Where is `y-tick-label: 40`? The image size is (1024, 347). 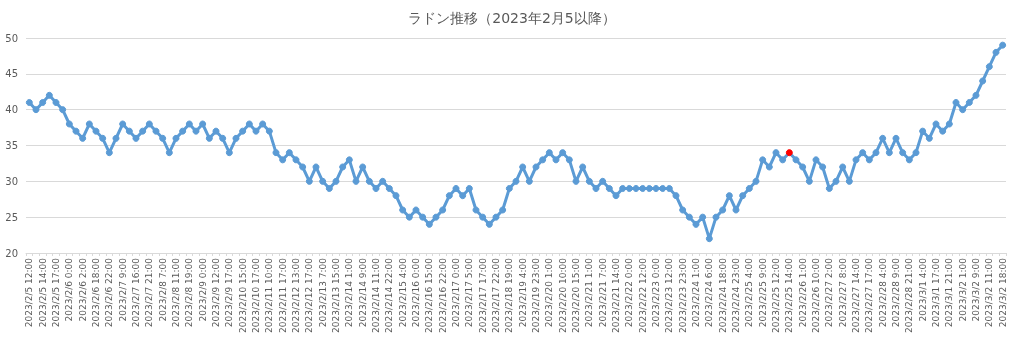 y-tick-label: 40 is located at coordinates (11, 110).